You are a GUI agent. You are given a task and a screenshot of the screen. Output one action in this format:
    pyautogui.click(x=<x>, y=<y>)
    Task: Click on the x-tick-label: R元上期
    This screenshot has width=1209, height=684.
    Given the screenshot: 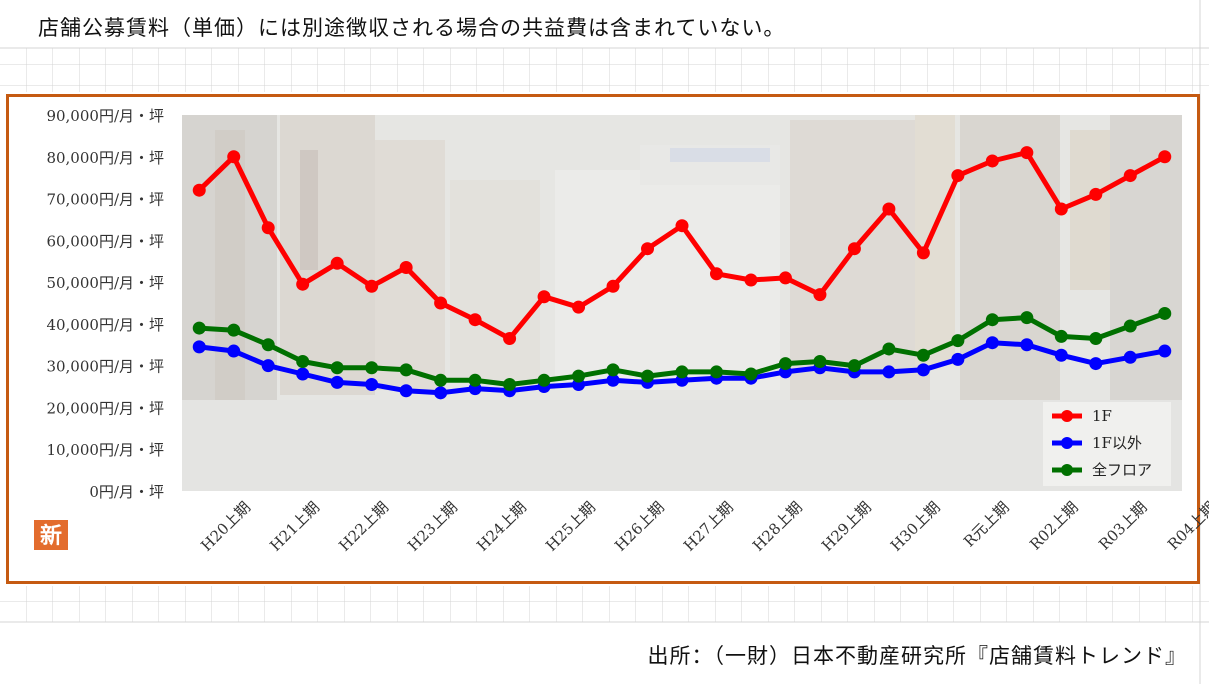 What is the action you would take?
    pyautogui.click(x=986, y=524)
    